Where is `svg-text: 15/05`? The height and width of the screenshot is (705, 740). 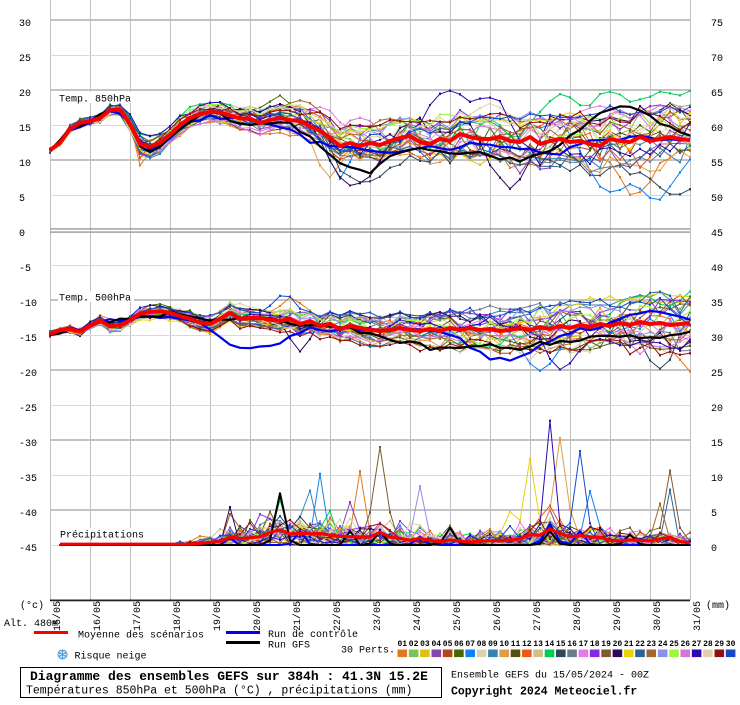 svg-text: 15/05 is located at coordinates (58, 616).